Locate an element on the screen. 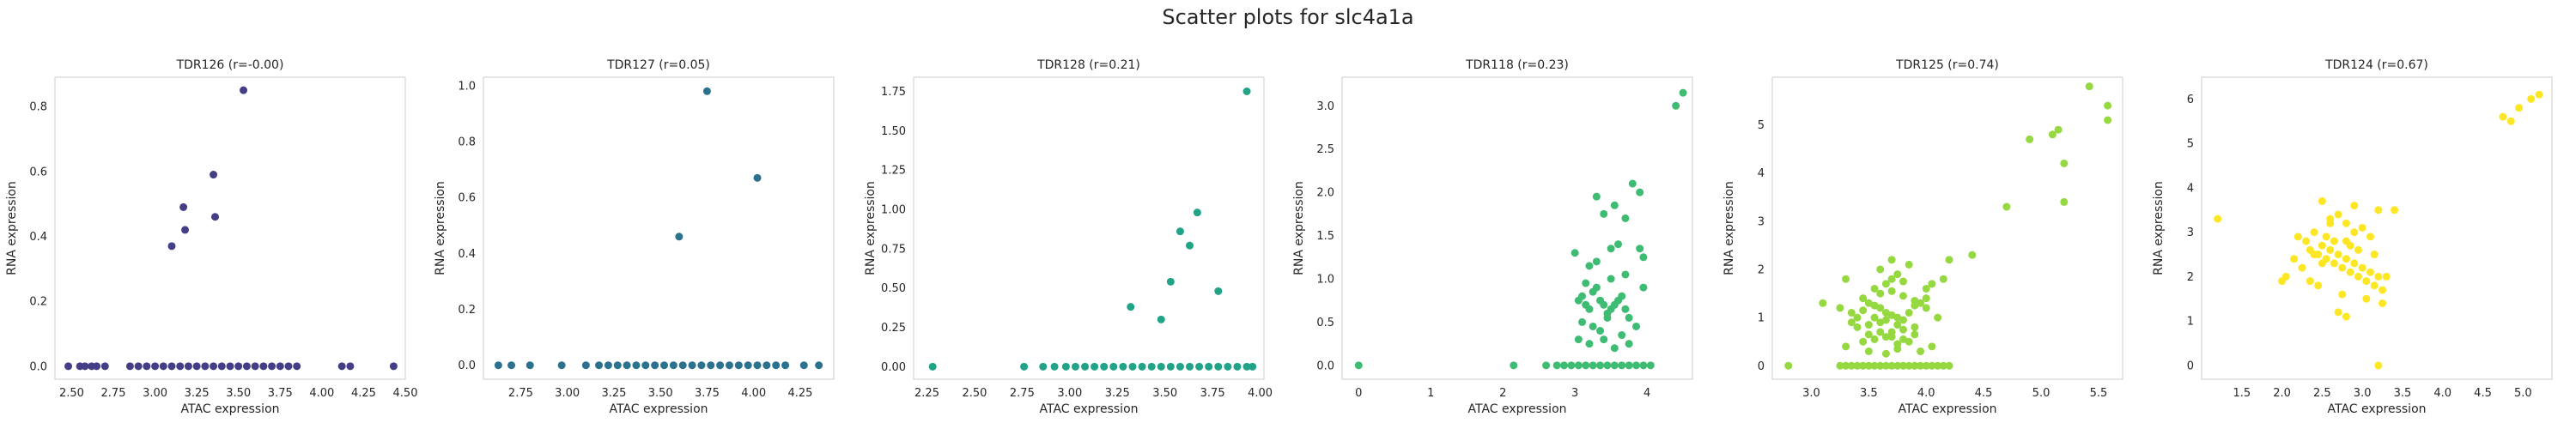 The image size is (2576, 429). x-tick-label: 4.5 is located at coordinates (1984, 393).